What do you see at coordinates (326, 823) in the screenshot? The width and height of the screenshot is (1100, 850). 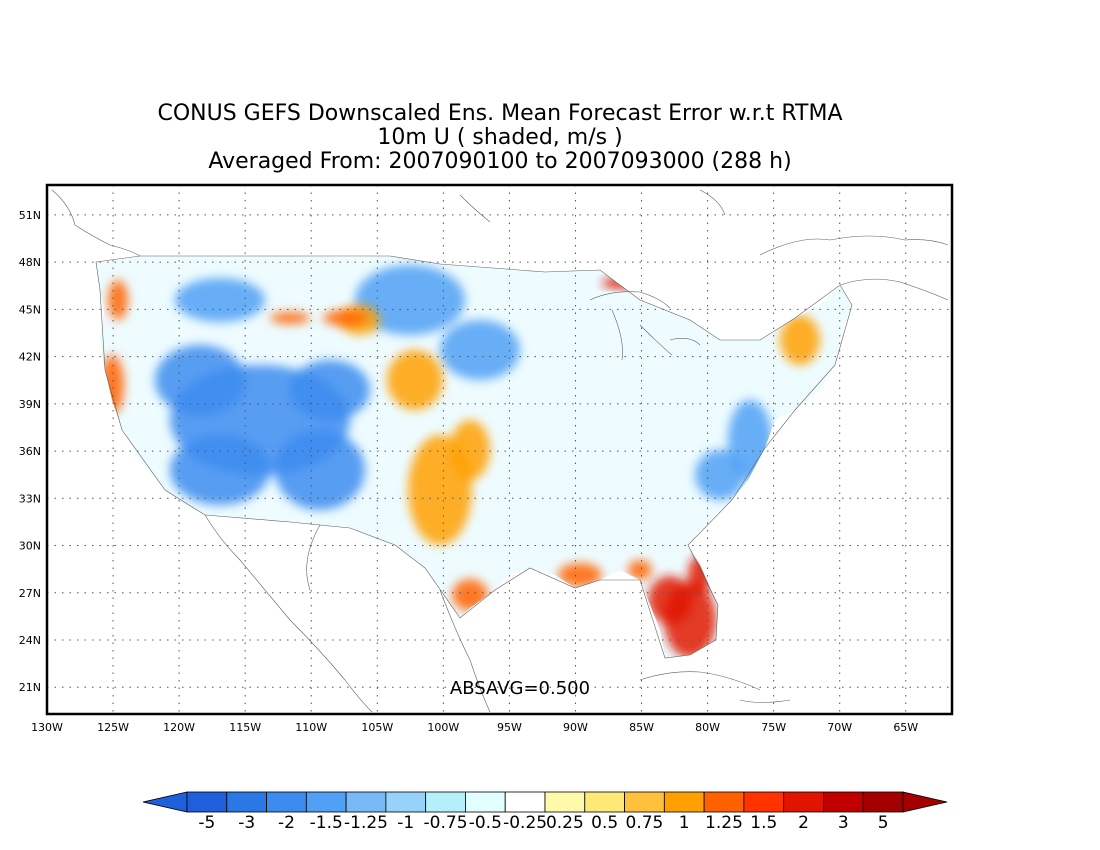 I see `colorbar-label: -1.5` at bounding box center [326, 823].